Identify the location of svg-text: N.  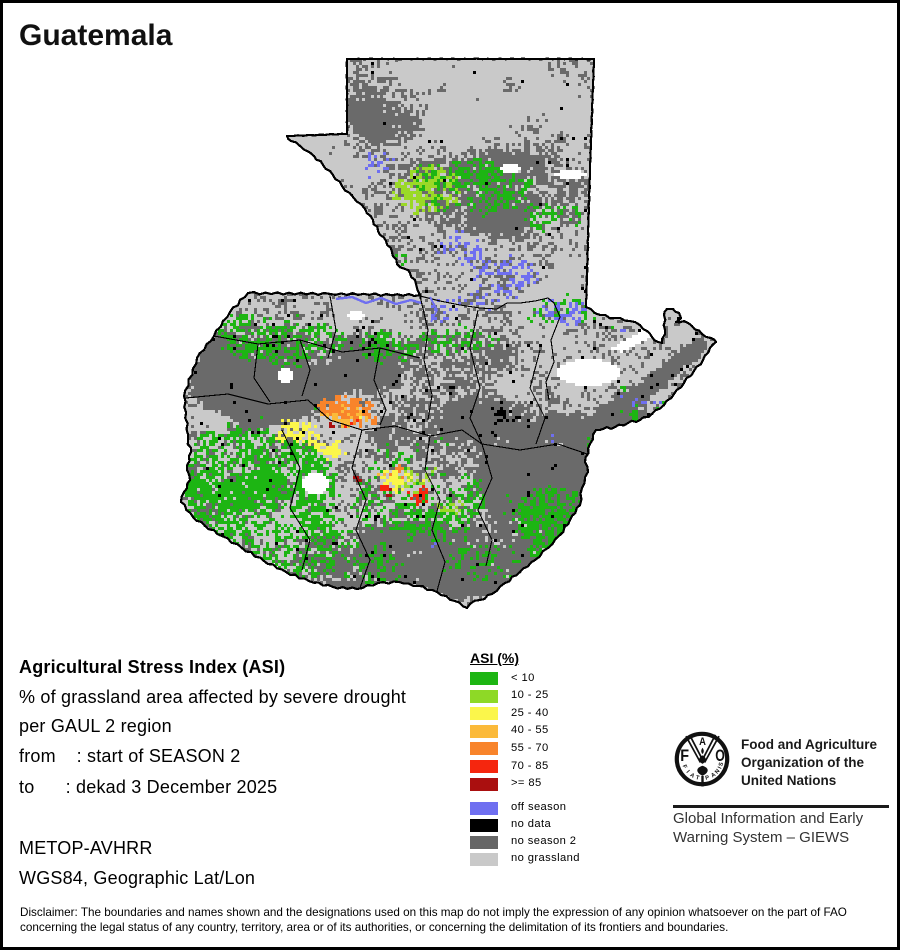
(717, 771).